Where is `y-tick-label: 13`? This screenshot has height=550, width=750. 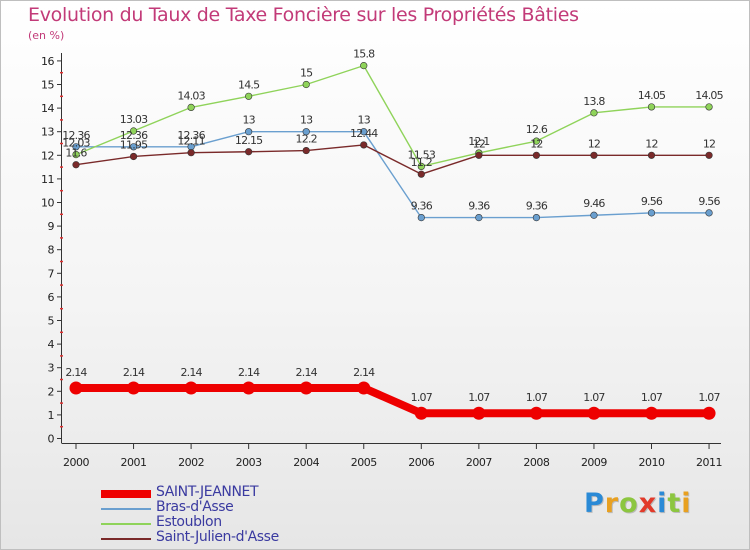 y-tick-label: 13 is located at coordinates (47, 132).